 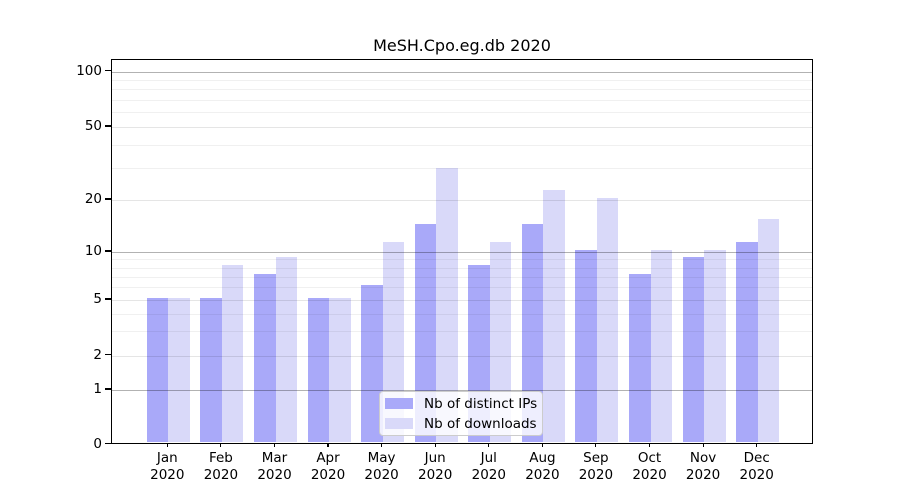 I want to click on legend: Nb of distinct IPs Nb of downloads, so click(x=461, y=413).